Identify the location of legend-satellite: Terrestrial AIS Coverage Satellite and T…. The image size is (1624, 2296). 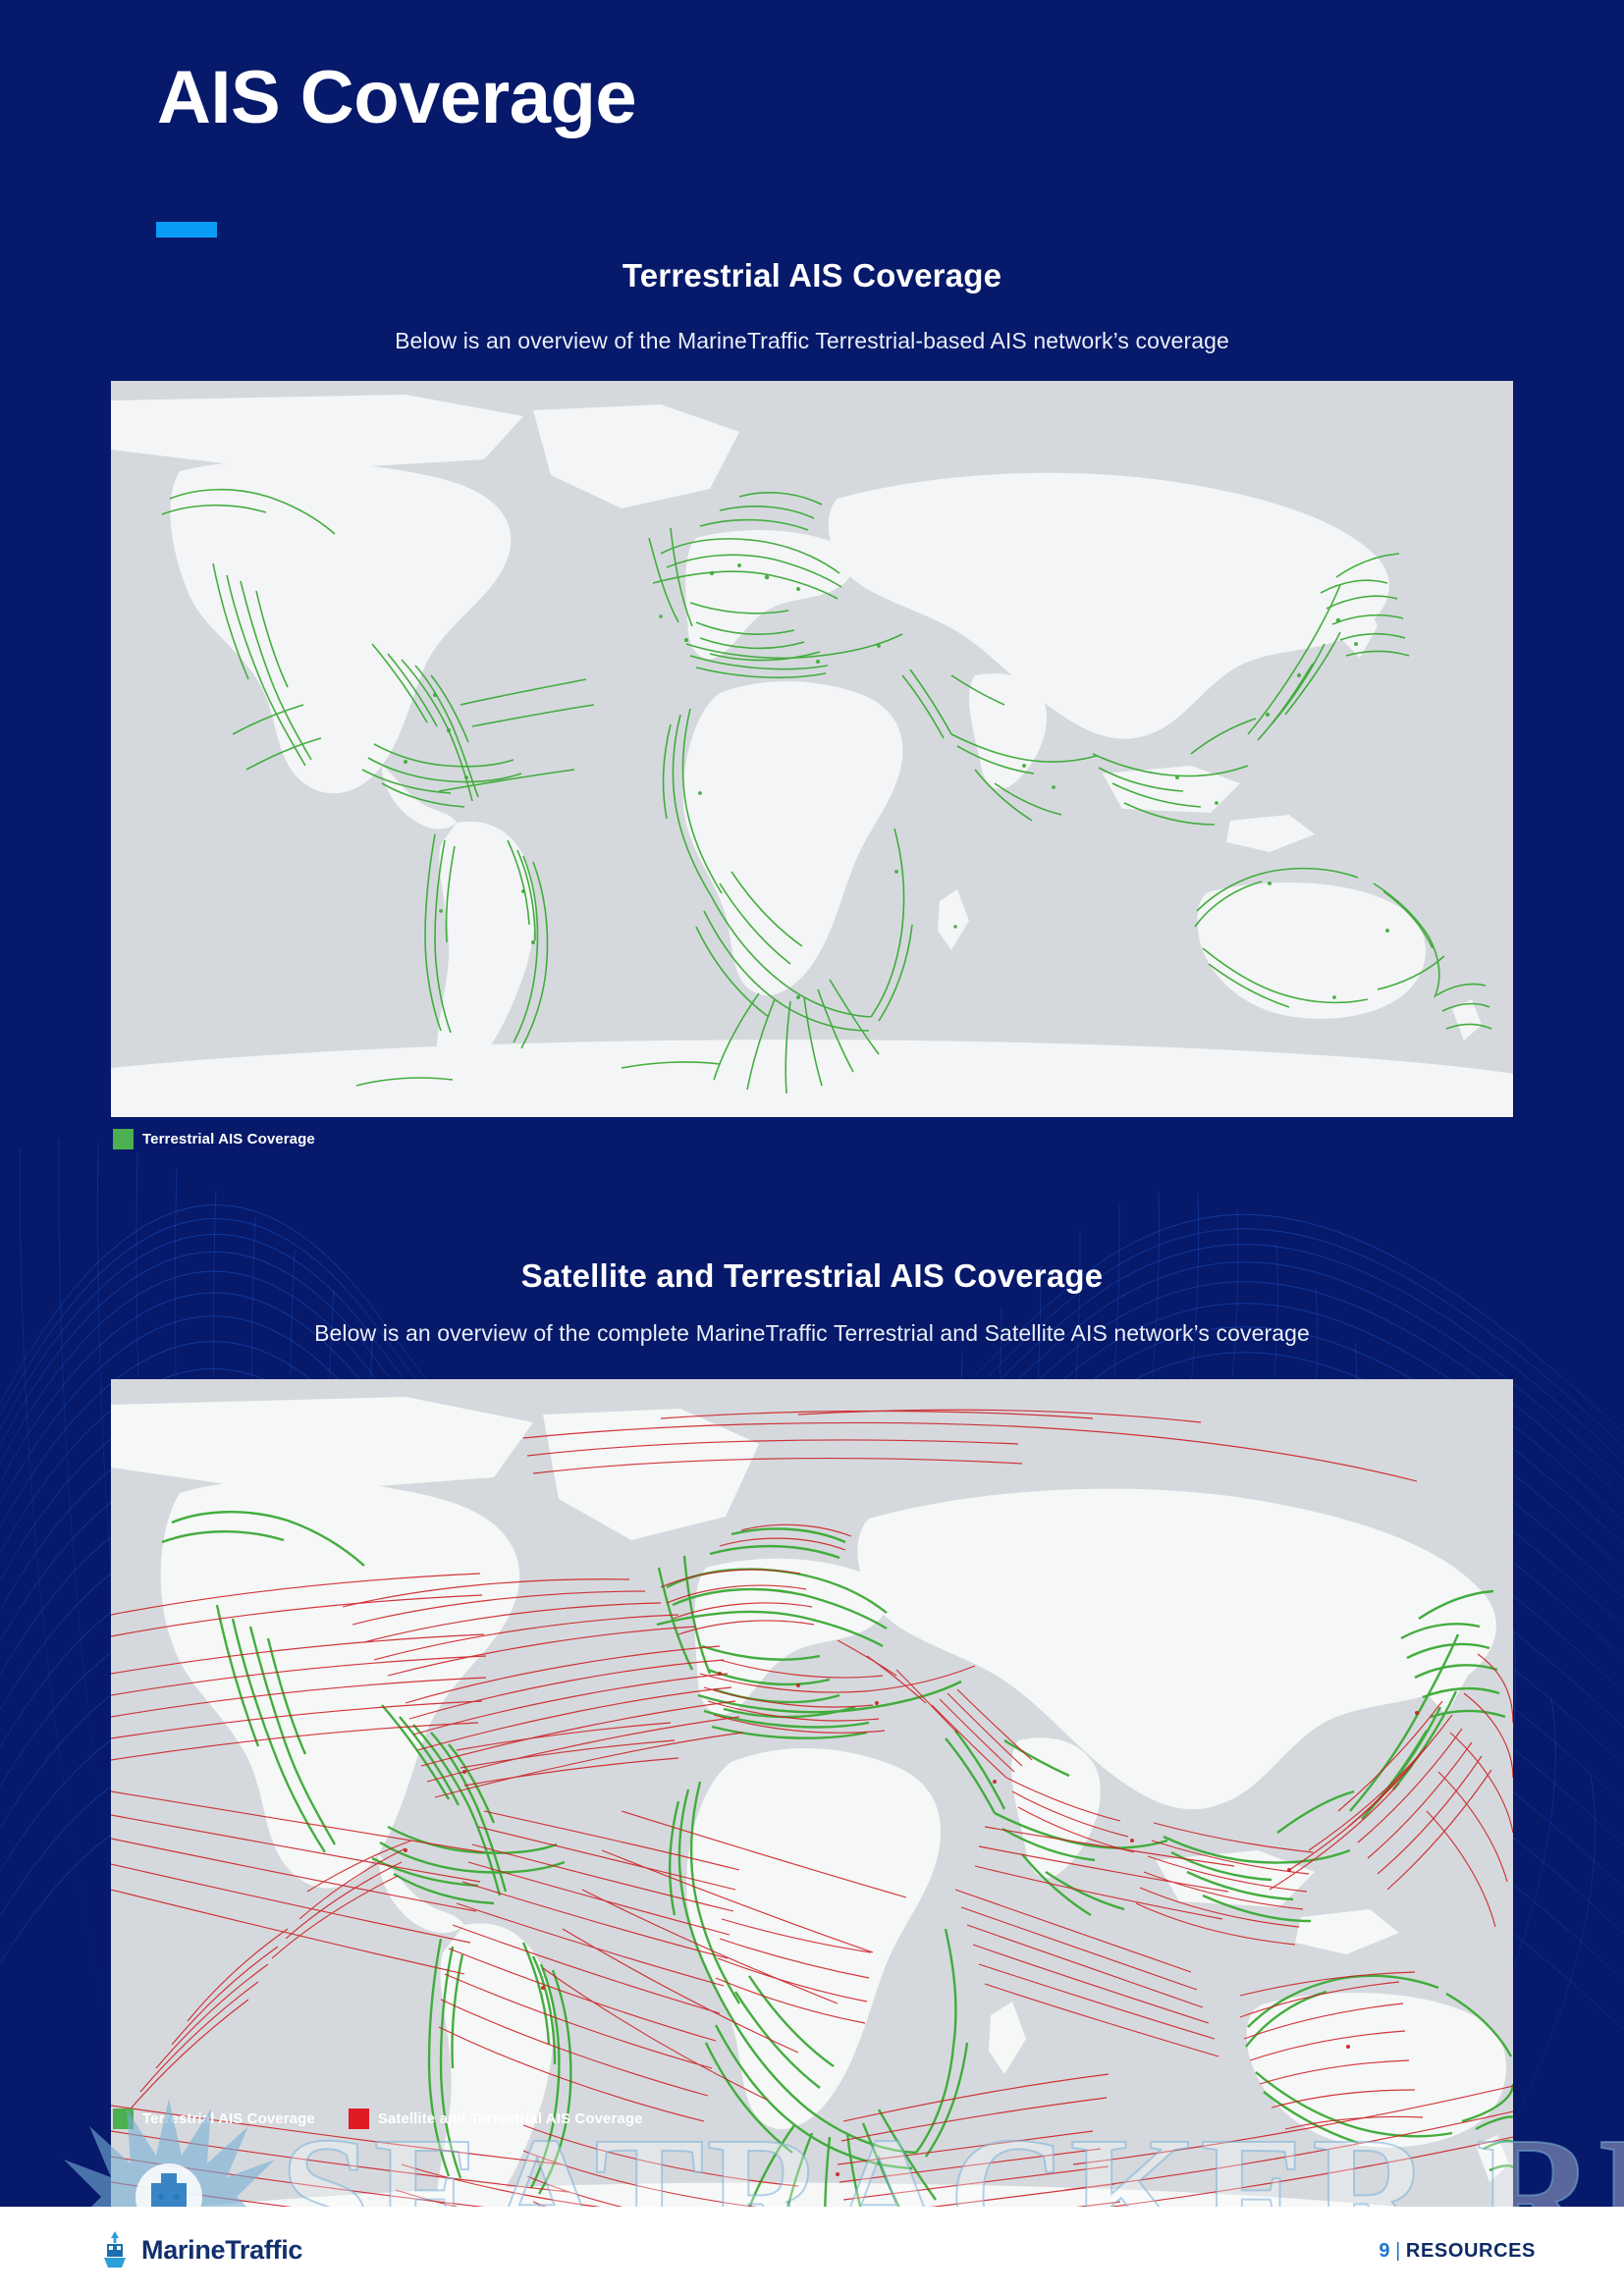
(378, 2119).